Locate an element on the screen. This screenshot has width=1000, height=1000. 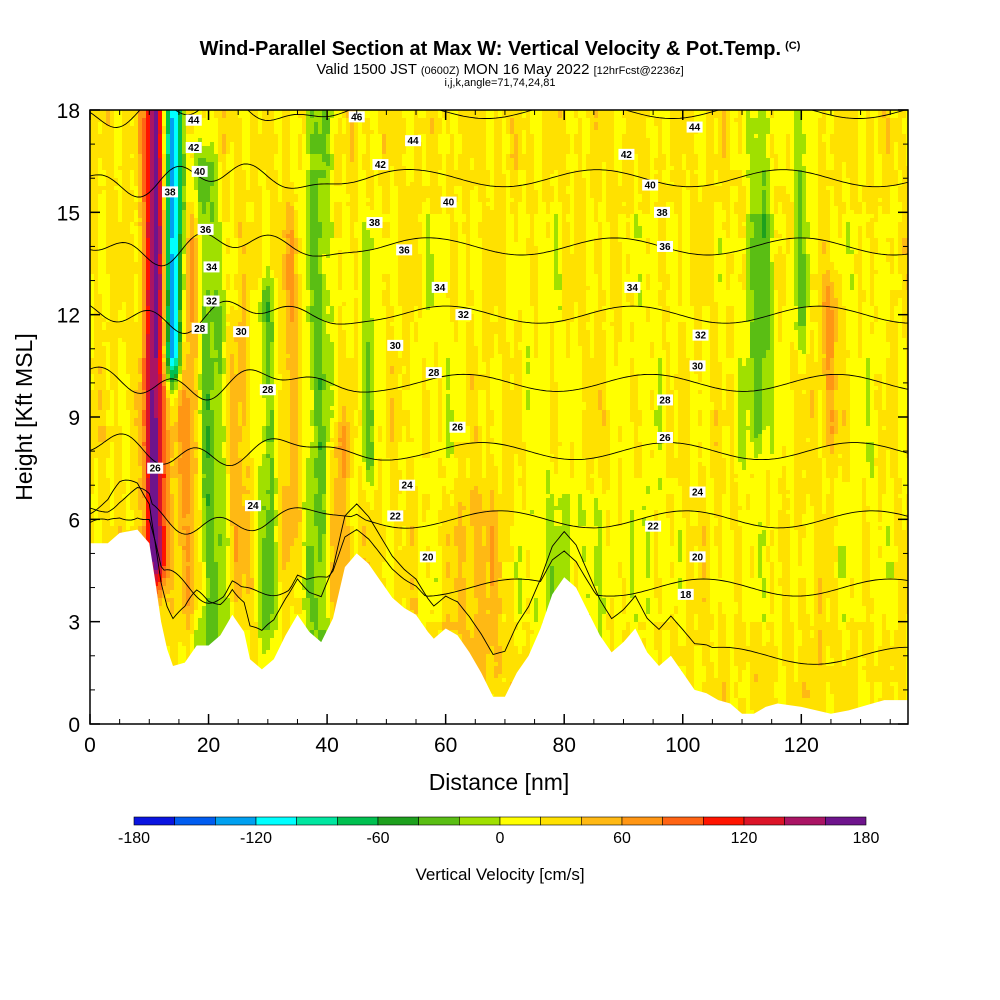
forecast-info: [12hrFcst@2236z] is located at coordinates (639, 71).